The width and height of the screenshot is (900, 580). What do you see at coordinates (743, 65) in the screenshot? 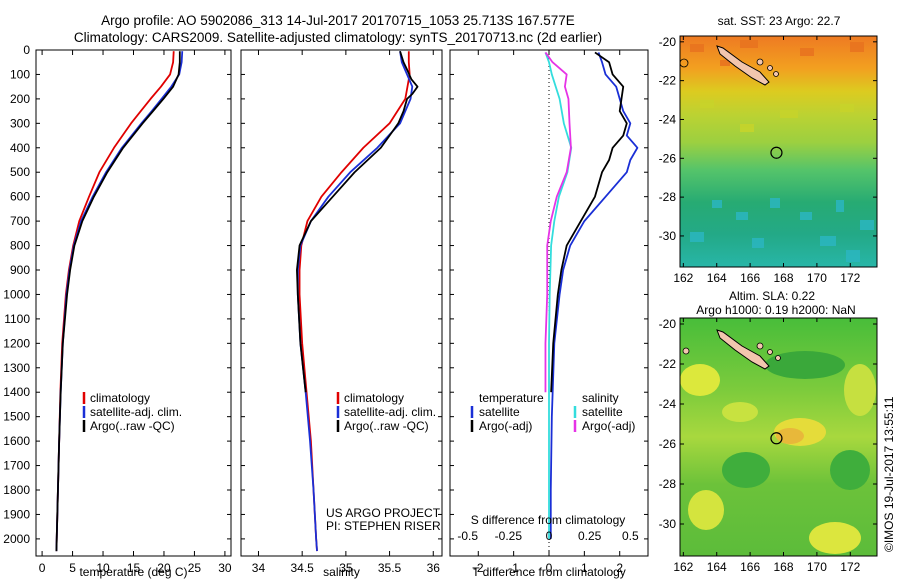
I see `new-caledonia-island` at bounding box center [743, 65].